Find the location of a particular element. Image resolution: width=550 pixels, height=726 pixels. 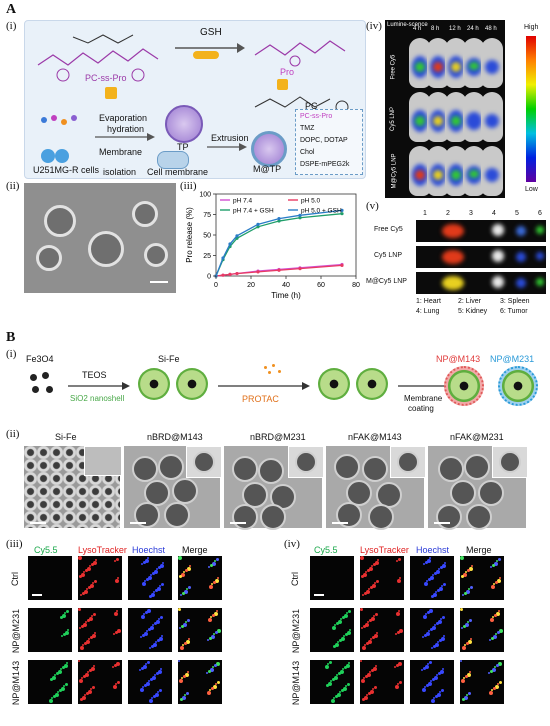

organ-legend: 1: Heart is located at coordinates (428, 301).